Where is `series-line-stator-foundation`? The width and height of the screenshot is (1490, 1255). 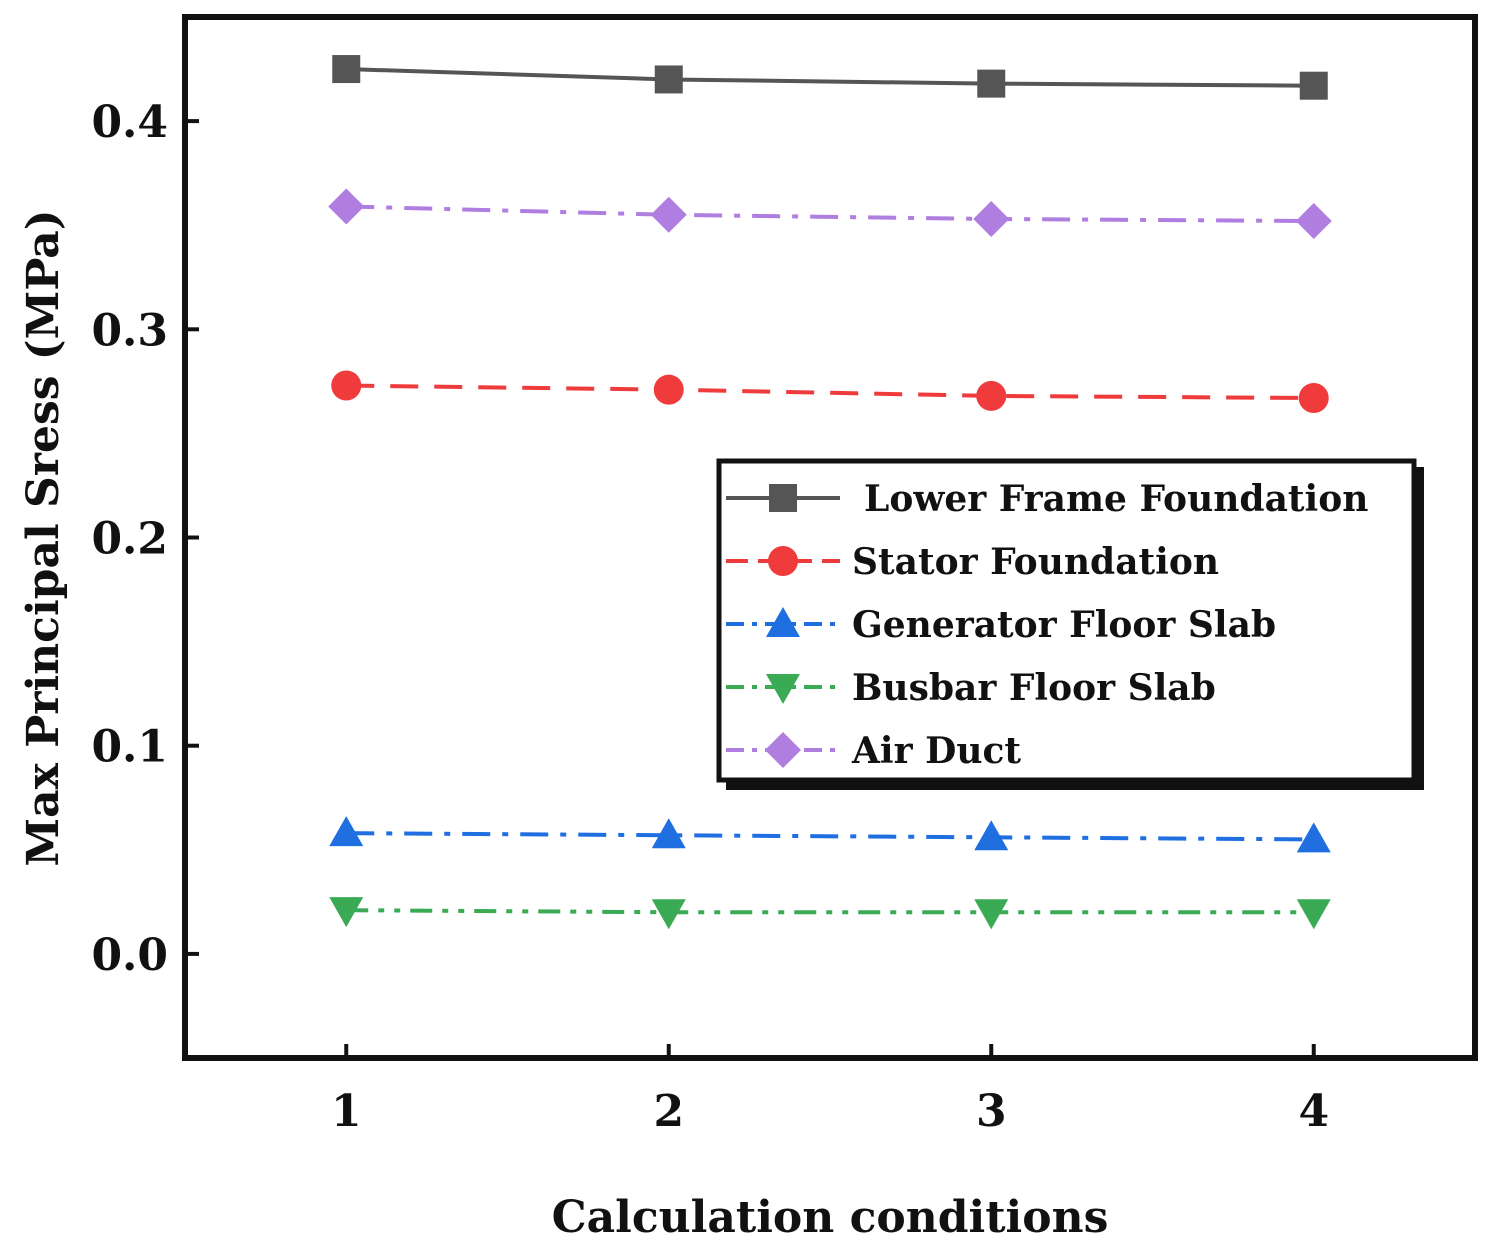
series-line-stator-foundation is located at coordinates (830, 392).